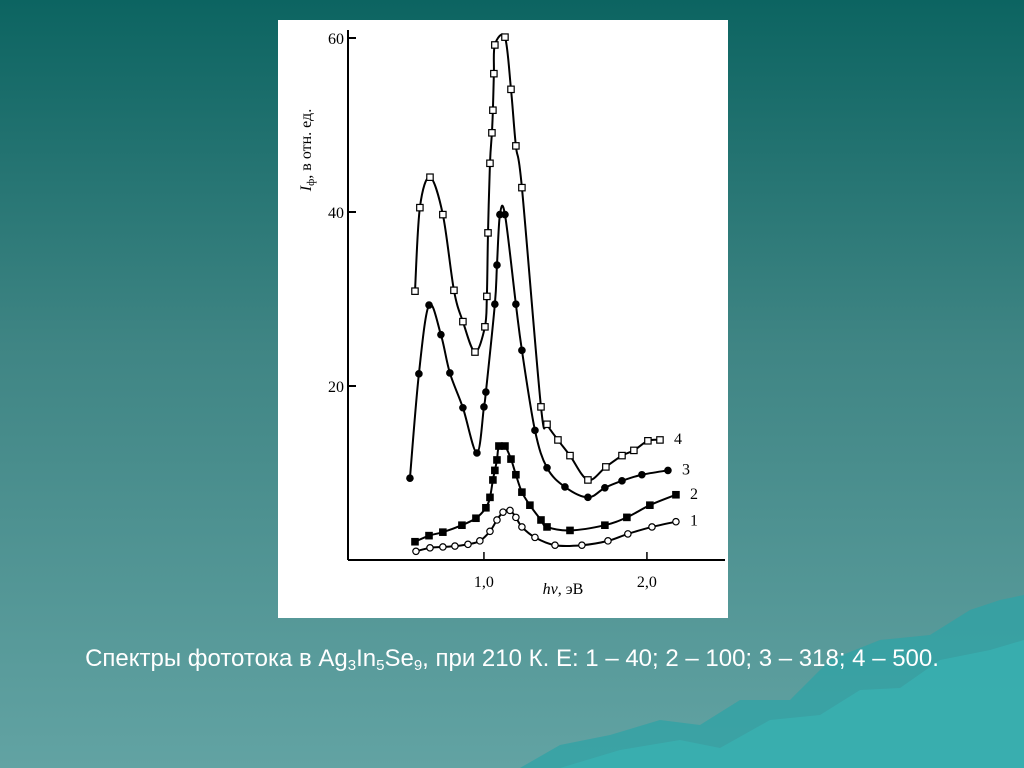  What do you see at coordinates (336, 39) in the screenshot?
I see `y-tick-label: 60` at bounding box center [336, 39].